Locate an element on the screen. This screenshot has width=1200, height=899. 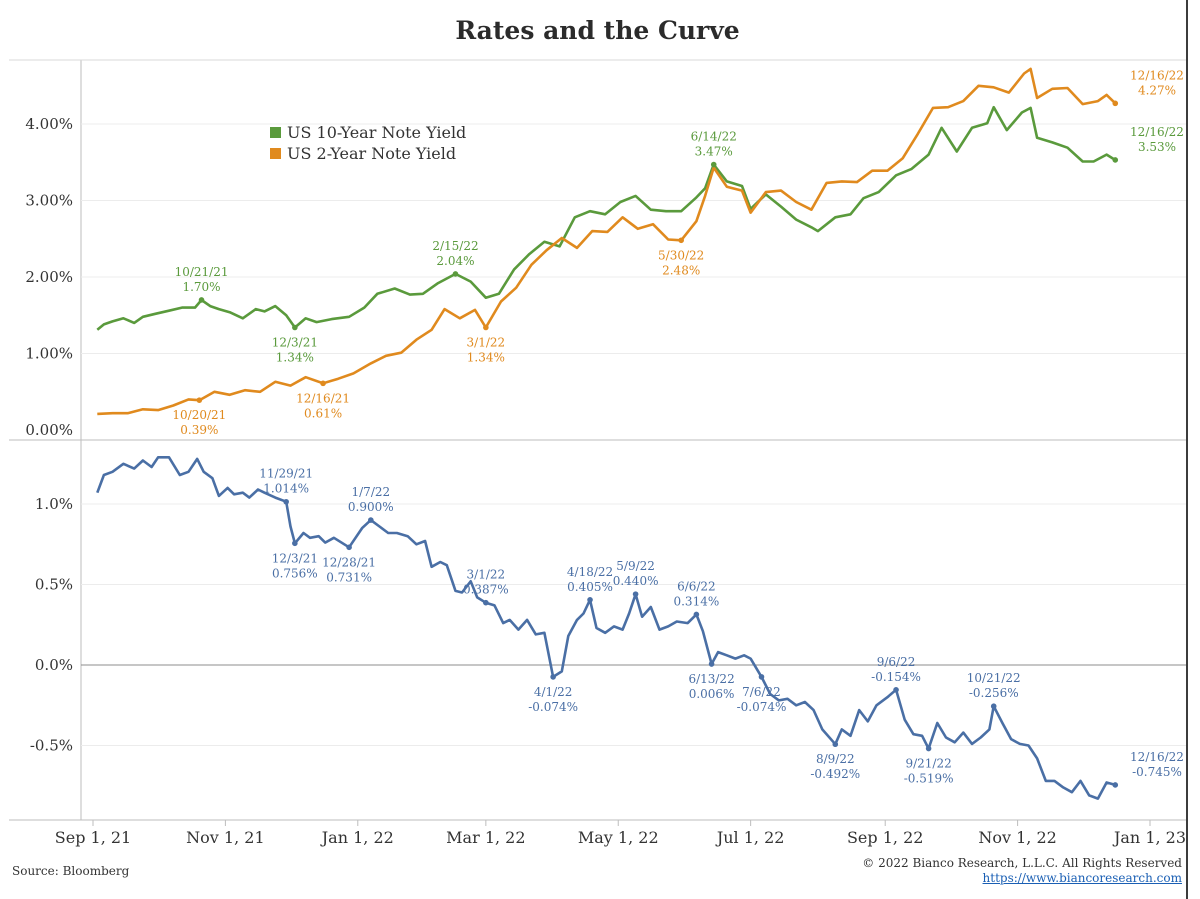
x-tick-label: Nov 1, 22 is located at coordinates (1017, 837).